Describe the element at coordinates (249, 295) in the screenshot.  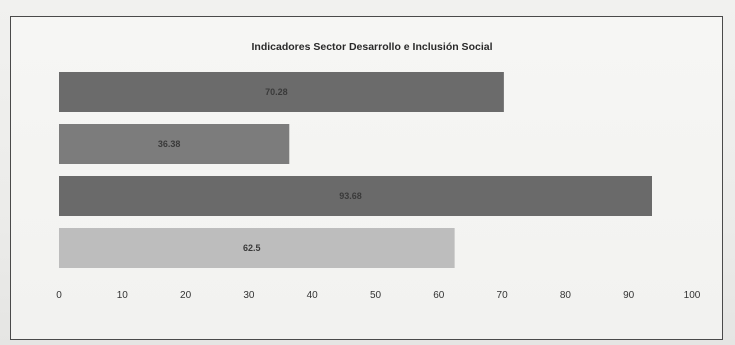
I see `x-tick-label-30: 30` at that location.